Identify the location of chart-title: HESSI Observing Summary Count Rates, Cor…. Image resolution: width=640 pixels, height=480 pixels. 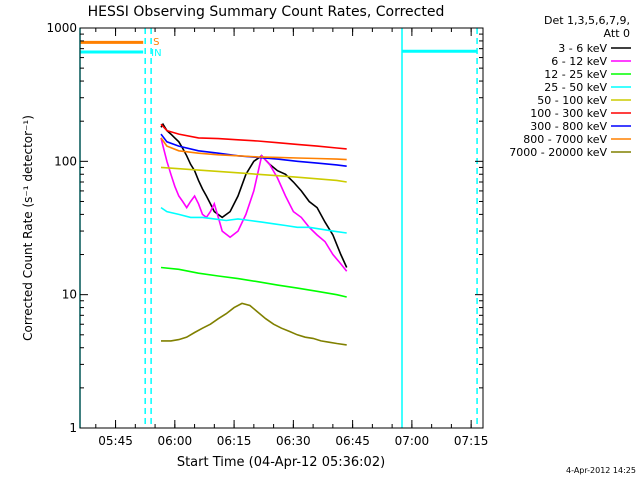
(266, 12).